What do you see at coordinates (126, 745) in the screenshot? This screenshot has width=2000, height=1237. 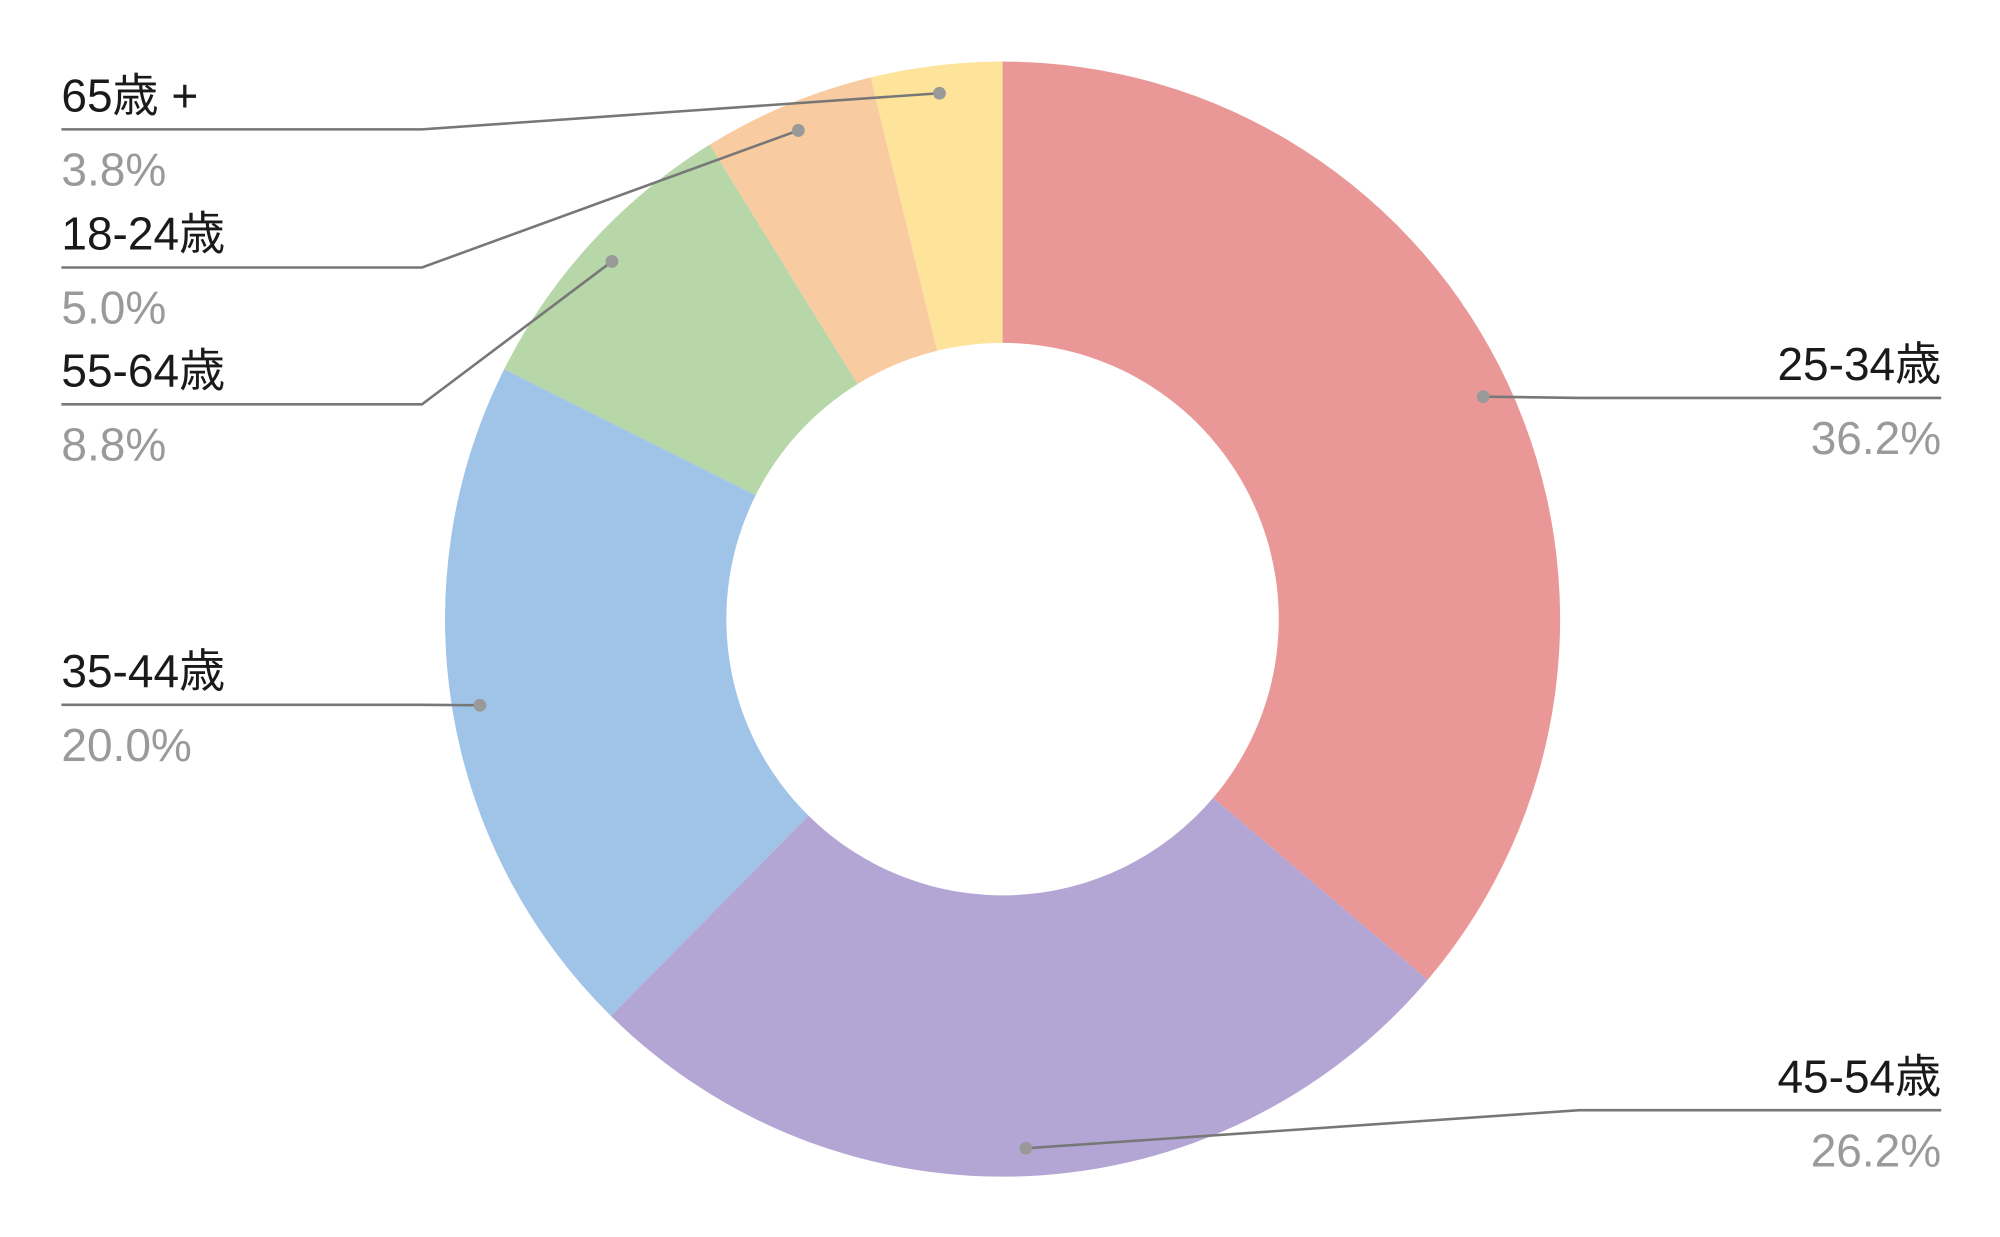 I see `slice-value-label: 20.0%` at bounding box center [126, 745].